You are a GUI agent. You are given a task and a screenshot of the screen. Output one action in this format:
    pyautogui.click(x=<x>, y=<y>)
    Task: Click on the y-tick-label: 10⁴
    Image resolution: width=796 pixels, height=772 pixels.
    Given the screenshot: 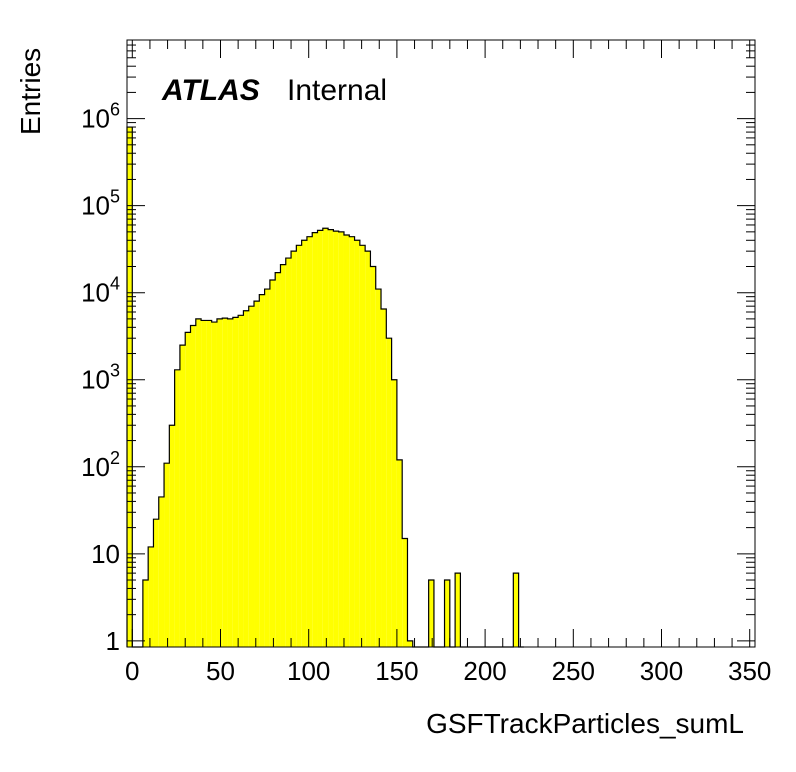 What is the action you would take?
    pyautogui.click(x=100, y=291)
    